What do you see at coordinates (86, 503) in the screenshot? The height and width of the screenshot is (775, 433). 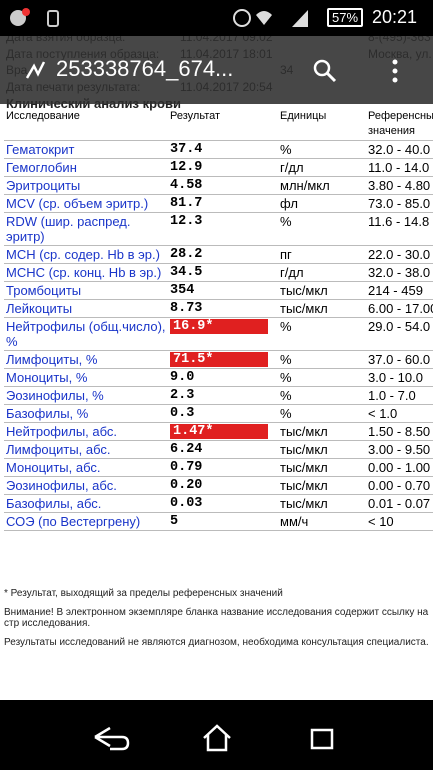 I see `test-name-link: Базофилы, абс.` at bounding box center [86, 503].